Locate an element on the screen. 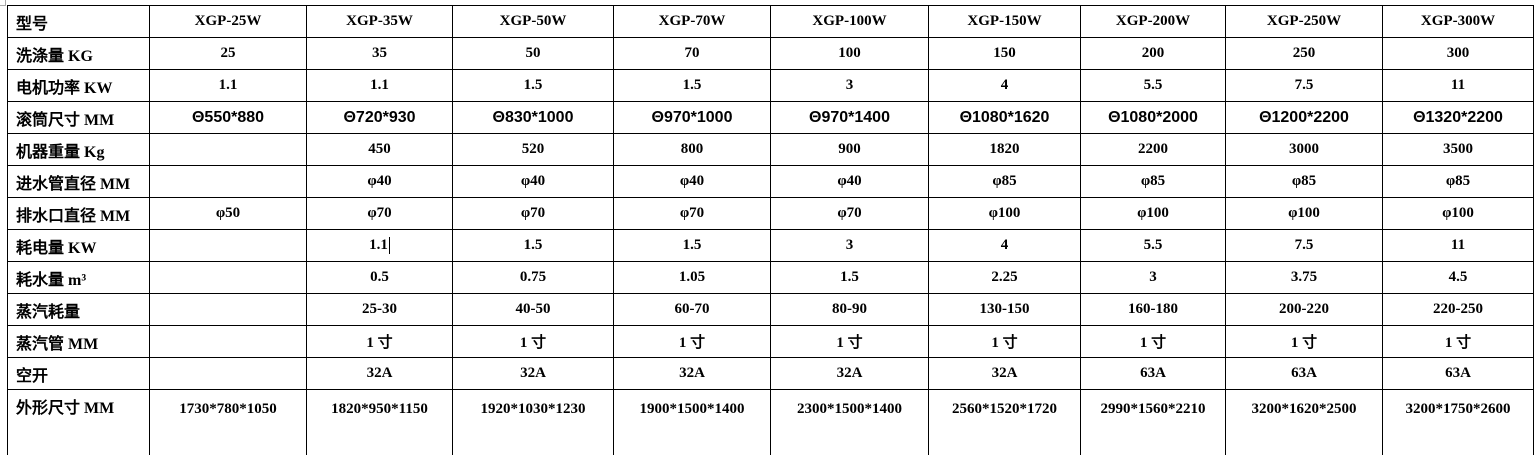 The width and height of the screenshot is (1536, 455). header-label: 型号 is located at coordinates (79, 22).